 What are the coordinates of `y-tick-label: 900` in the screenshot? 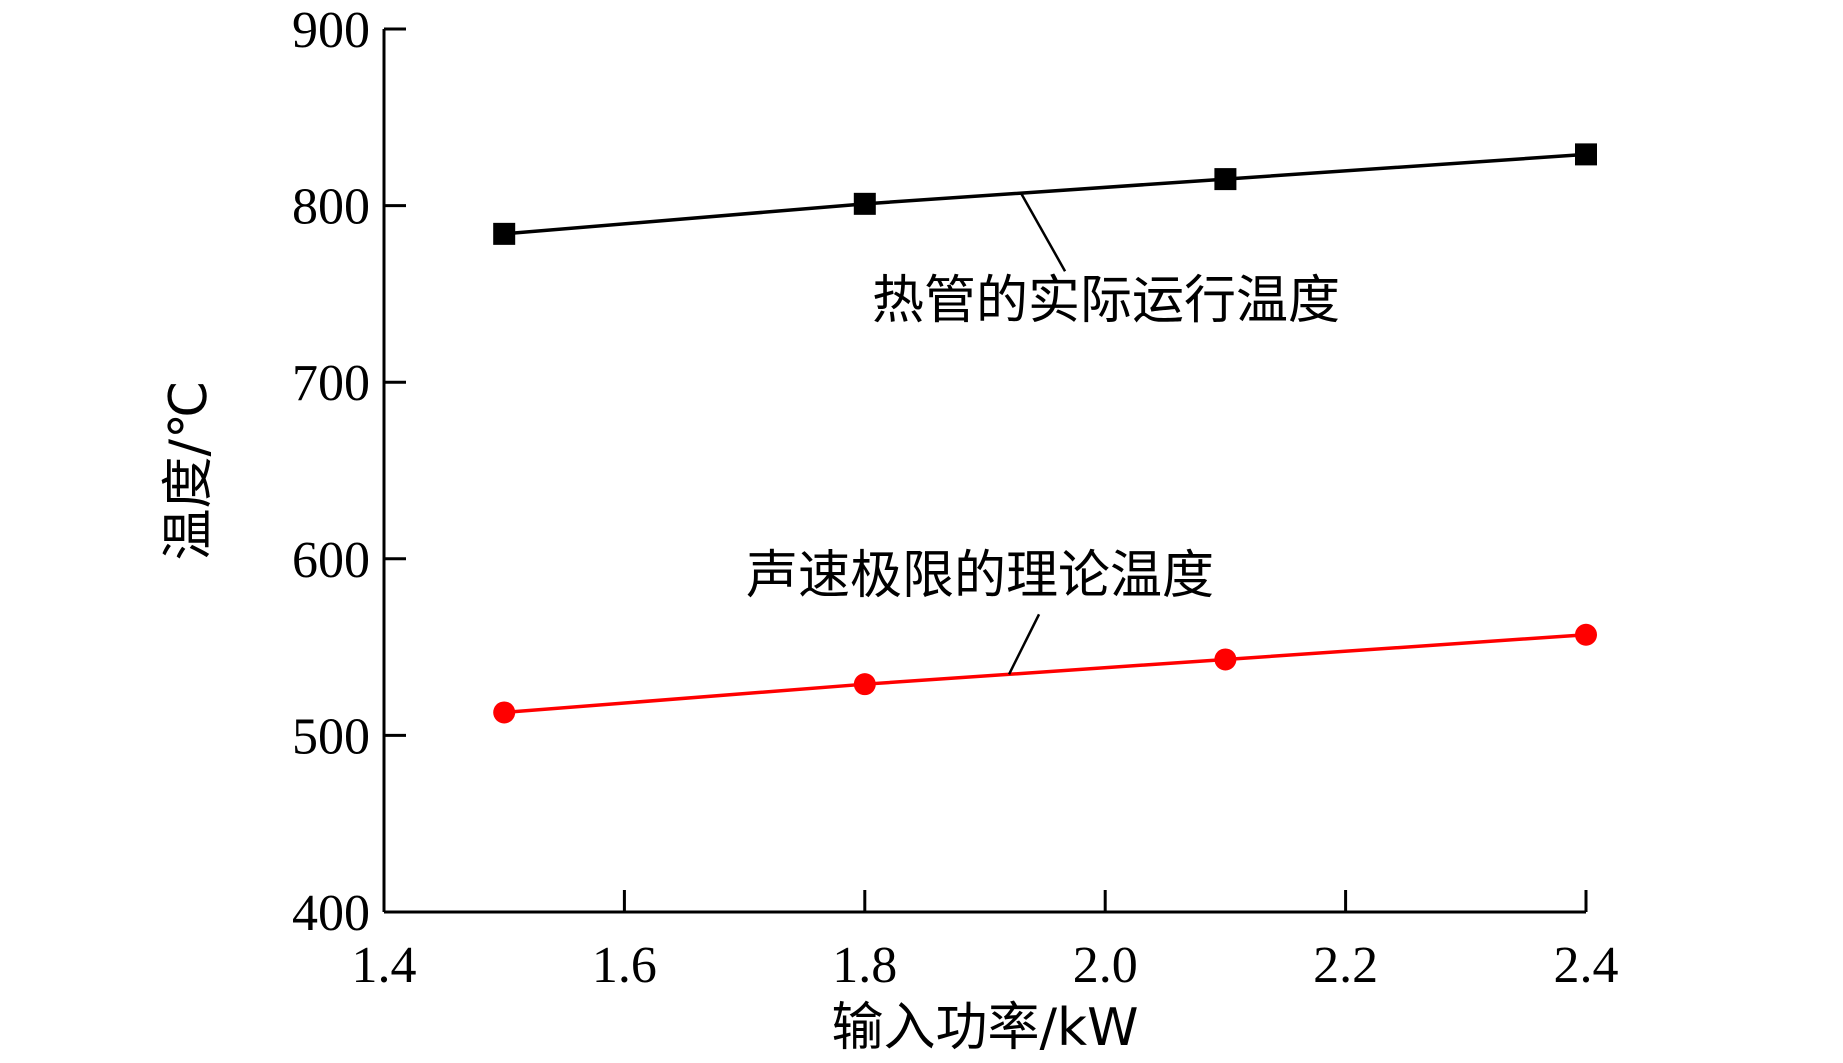 It's located at (331, 30).